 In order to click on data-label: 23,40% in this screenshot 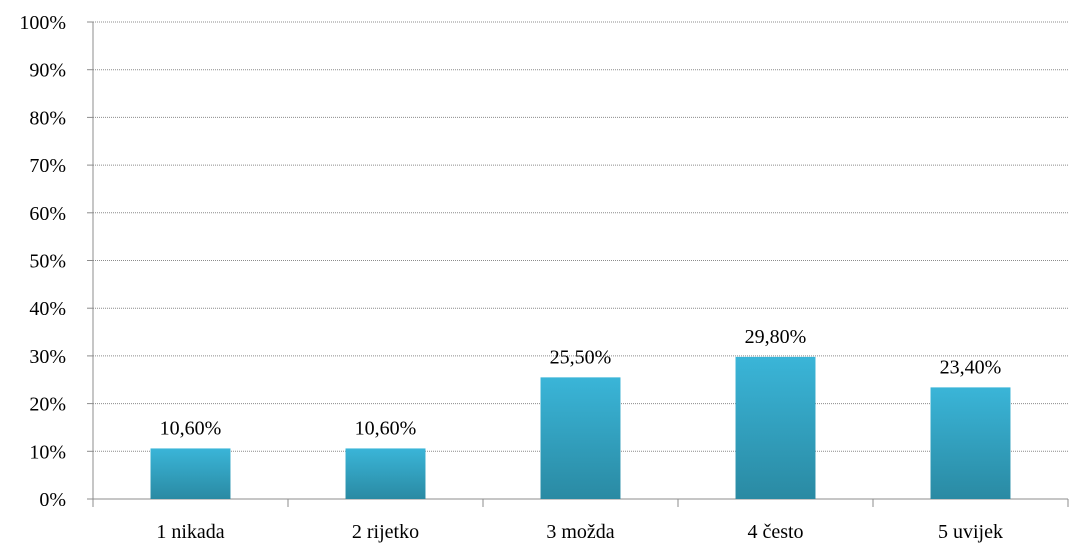, I will do `click(971, 367)`.